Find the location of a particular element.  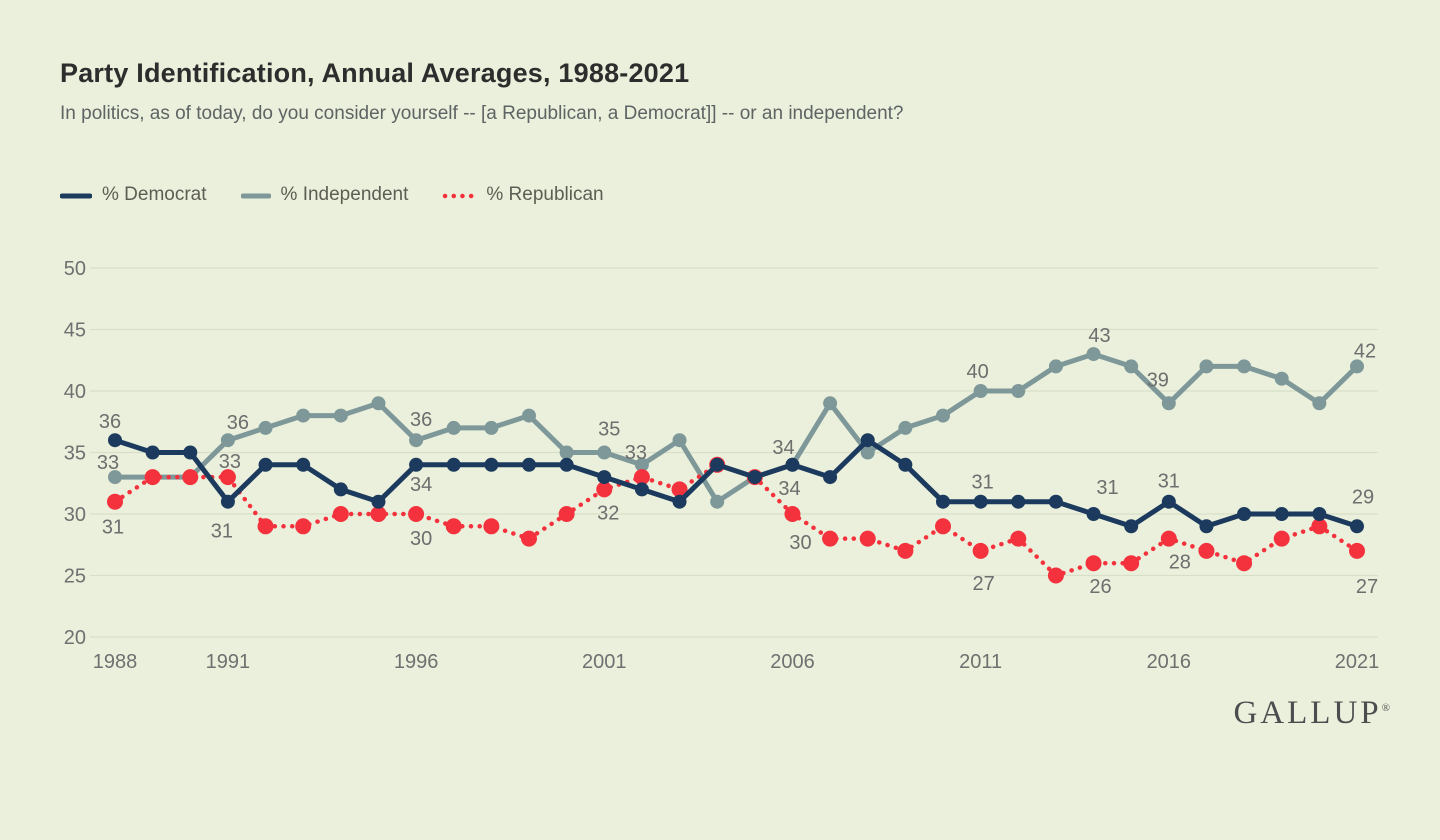

dem-point-2010 is located at coordinates (943, 501).